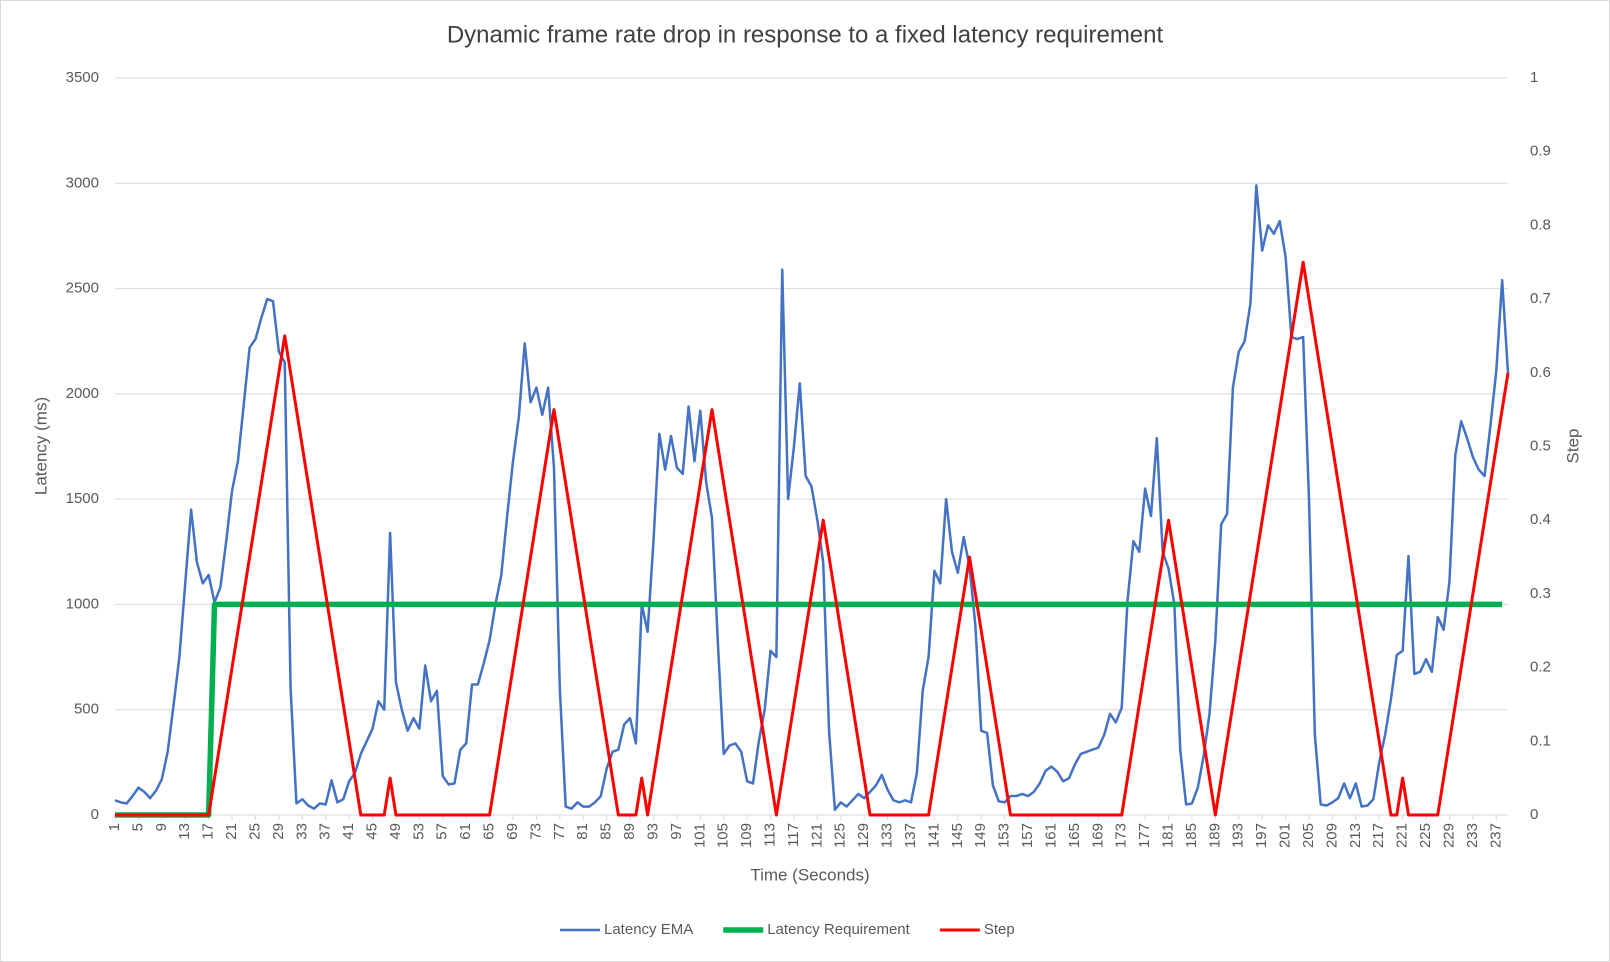  Describe the element at coordinates (1540, 372) in the screenshot. I see `y2-tick-label: 0.6` at that location.